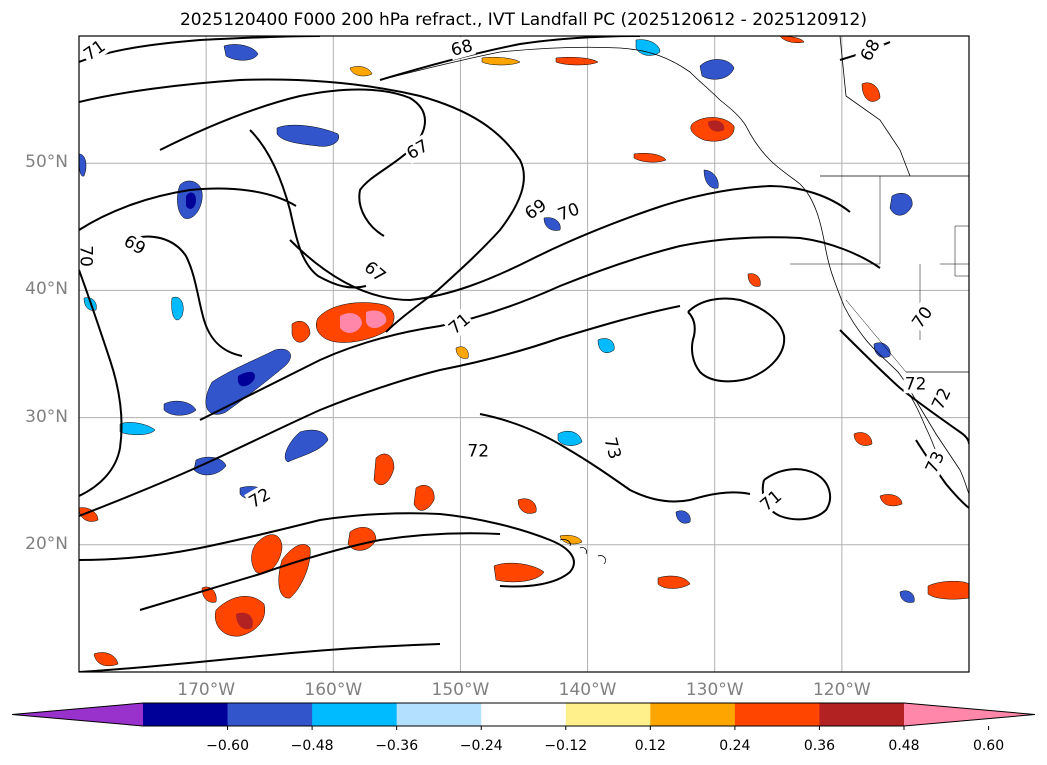 This screenshot has width=1047, height=765. What do you see at coordinates (841, 690) in the screenshot?
I see `lon-tick-label: 120°W` at bounding box center [841, 690].